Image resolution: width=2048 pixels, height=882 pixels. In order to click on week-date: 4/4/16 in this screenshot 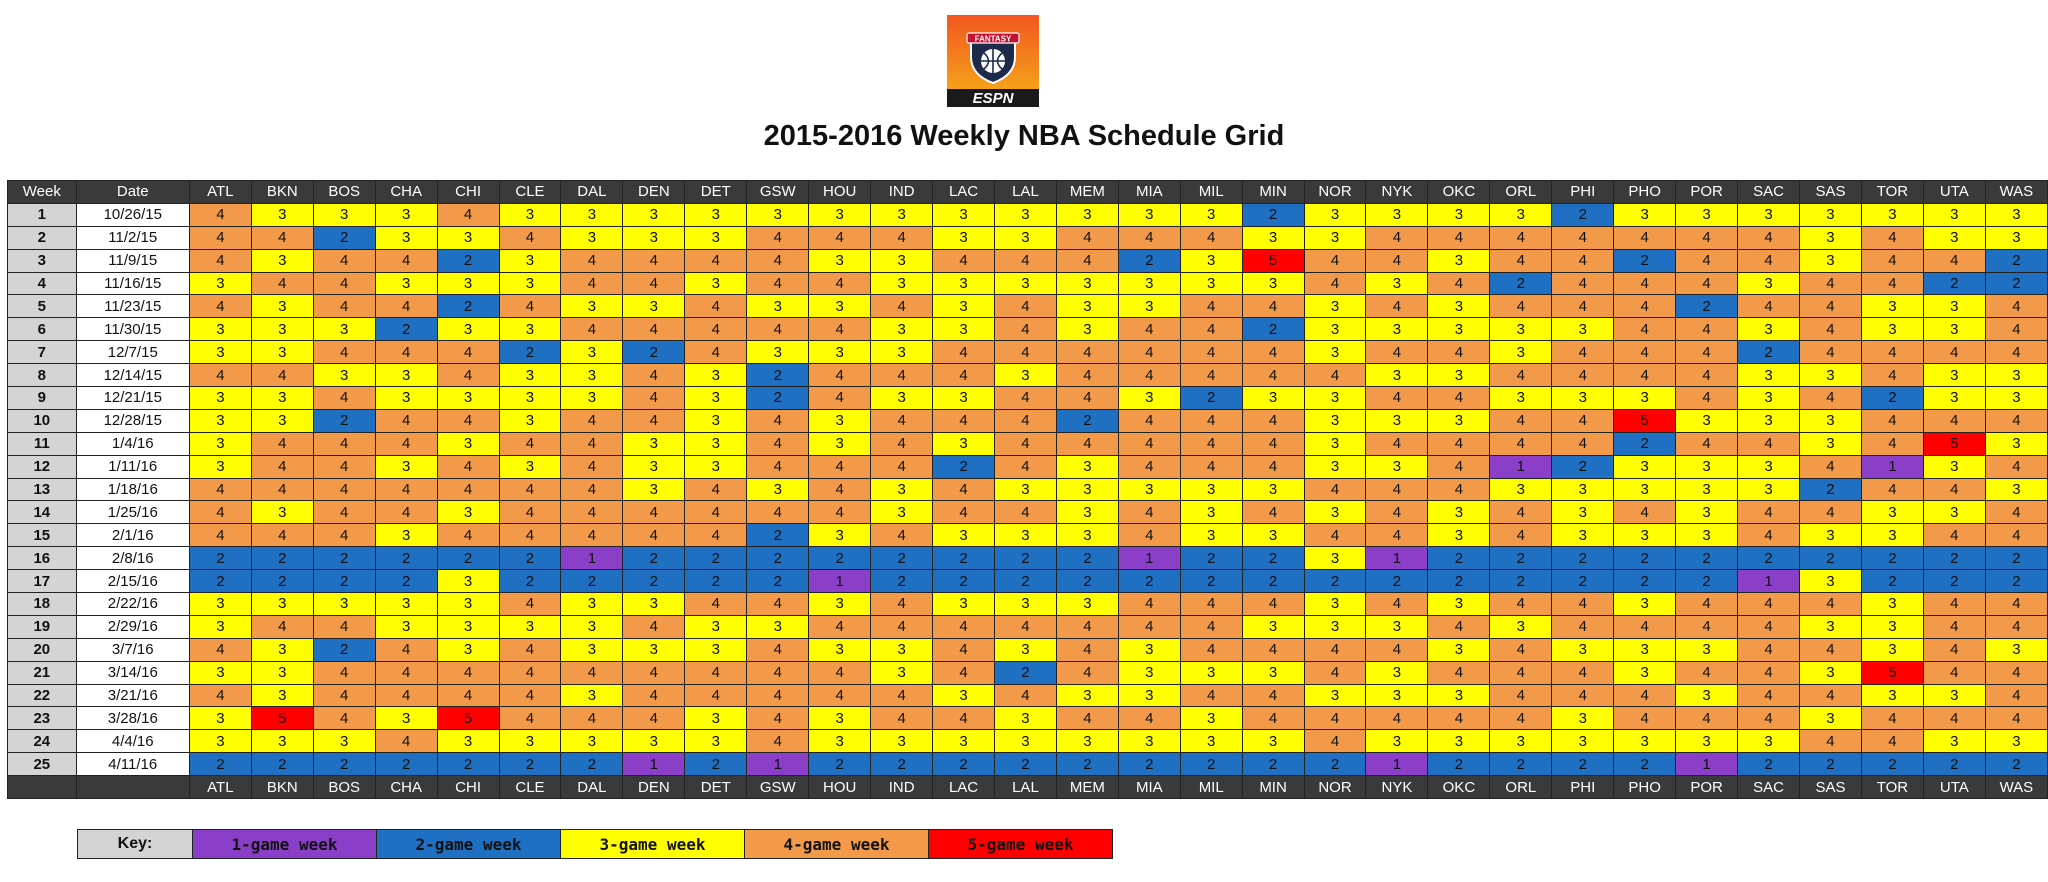, I will do `click(132, 741)`.